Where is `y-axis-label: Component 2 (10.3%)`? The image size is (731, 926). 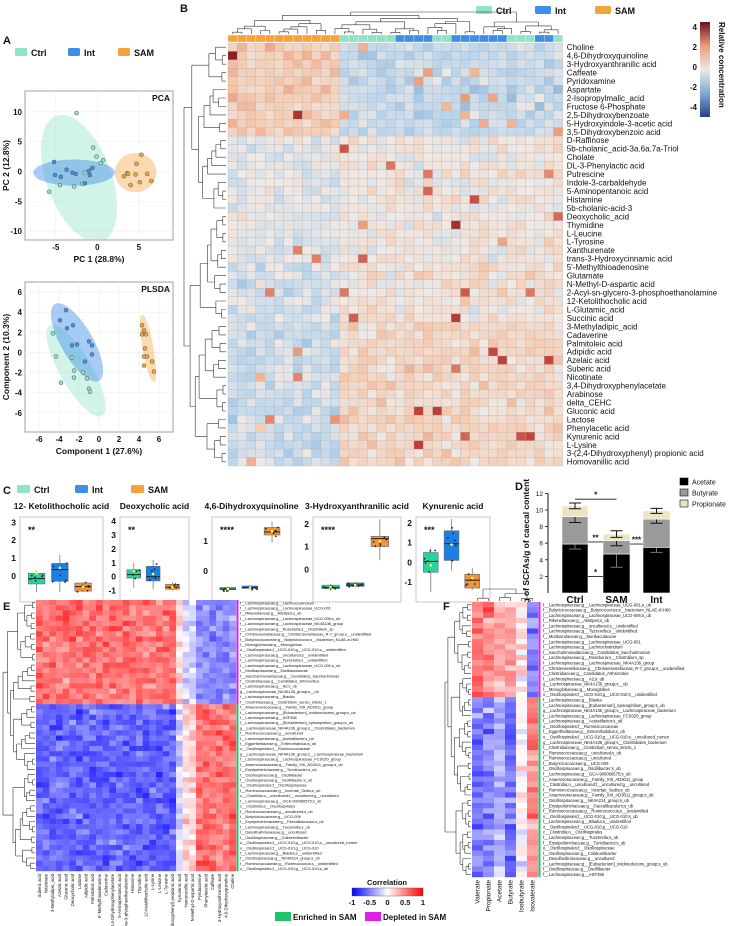
y-axis-label: Component 2 (10.3%) is located at coordinates (6, 357).